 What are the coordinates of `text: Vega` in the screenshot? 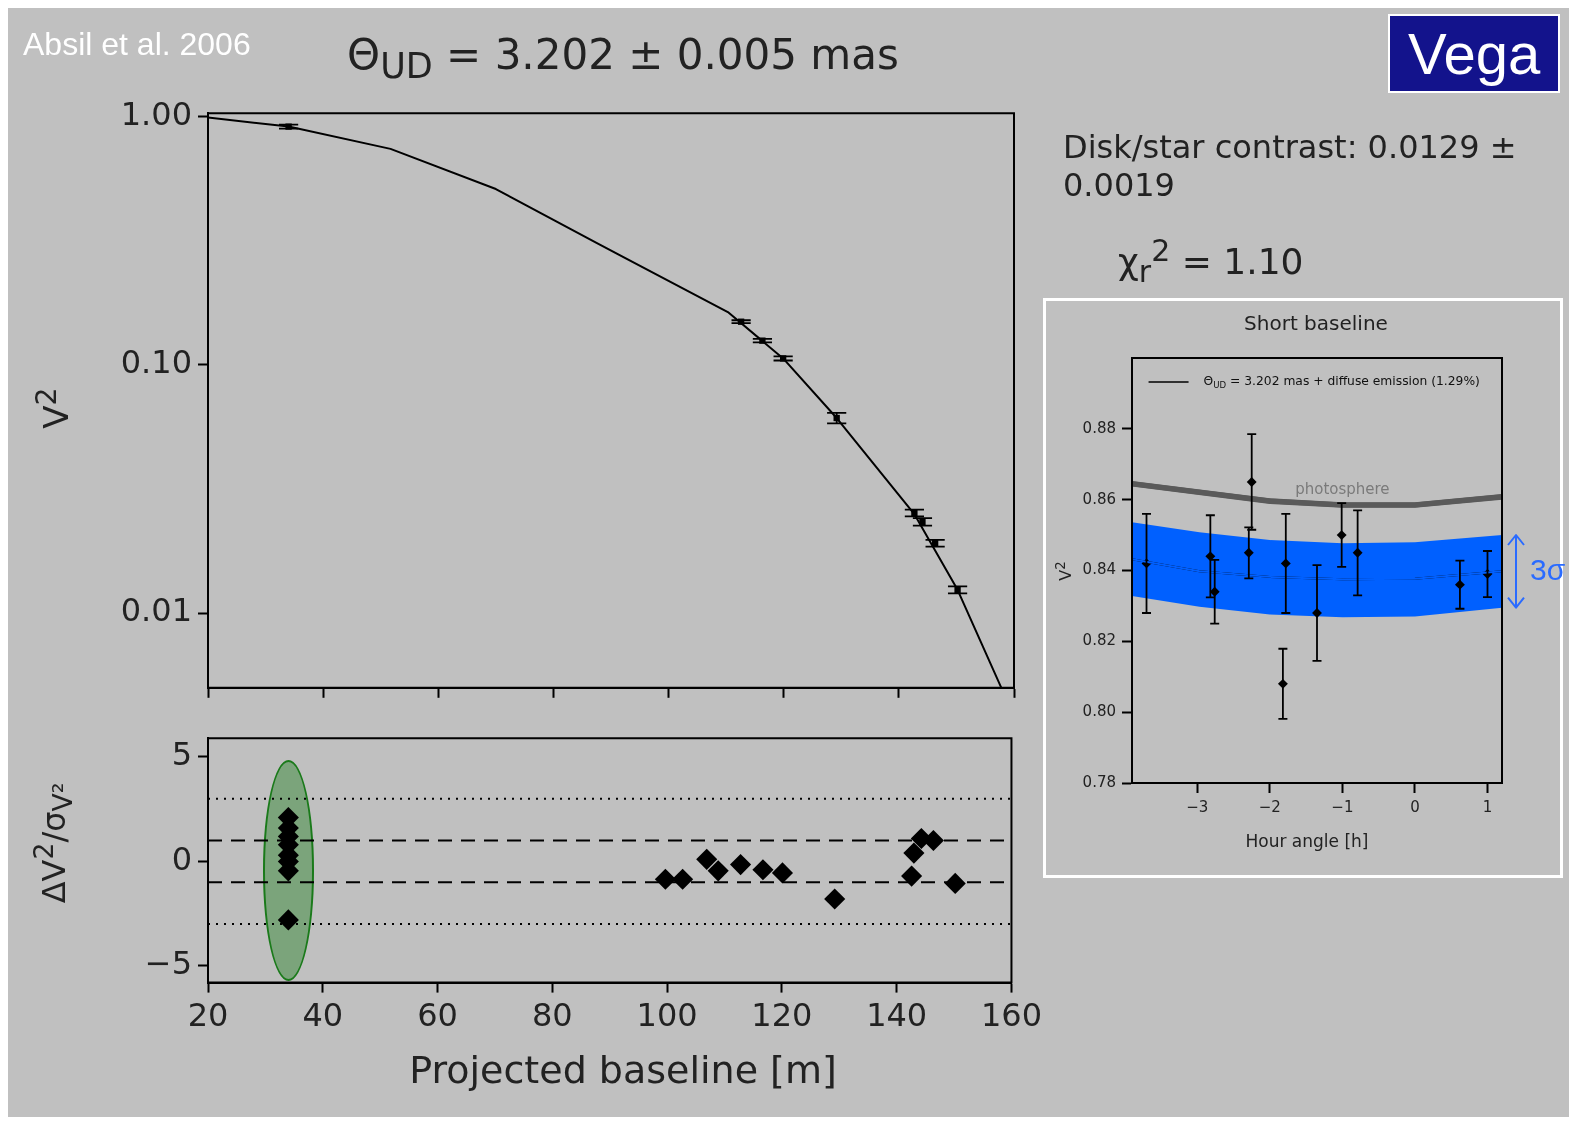 It's located at (1474, 53).